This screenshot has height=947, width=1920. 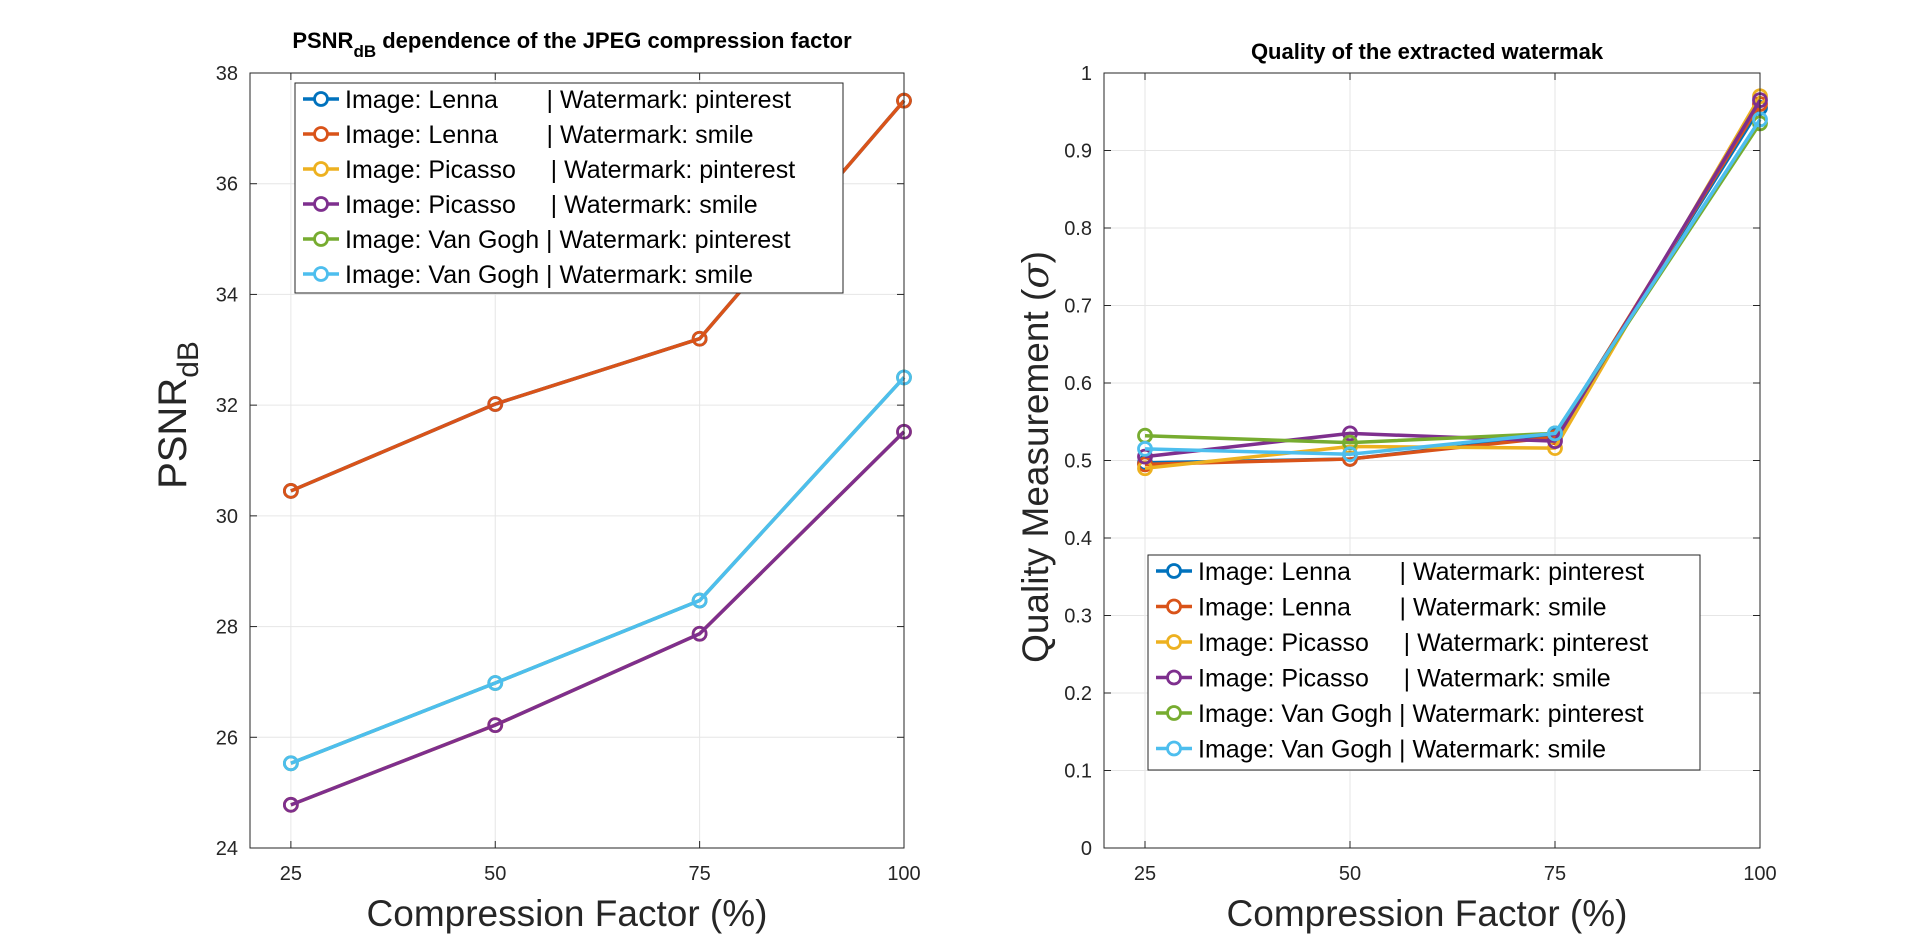 What do you see at coordinates (1421, 714) in the screenshot?
I see `quality-legend-label-4: Image: Van Gogh | Watermark: pinterest` at bounding box center [1421, 714].